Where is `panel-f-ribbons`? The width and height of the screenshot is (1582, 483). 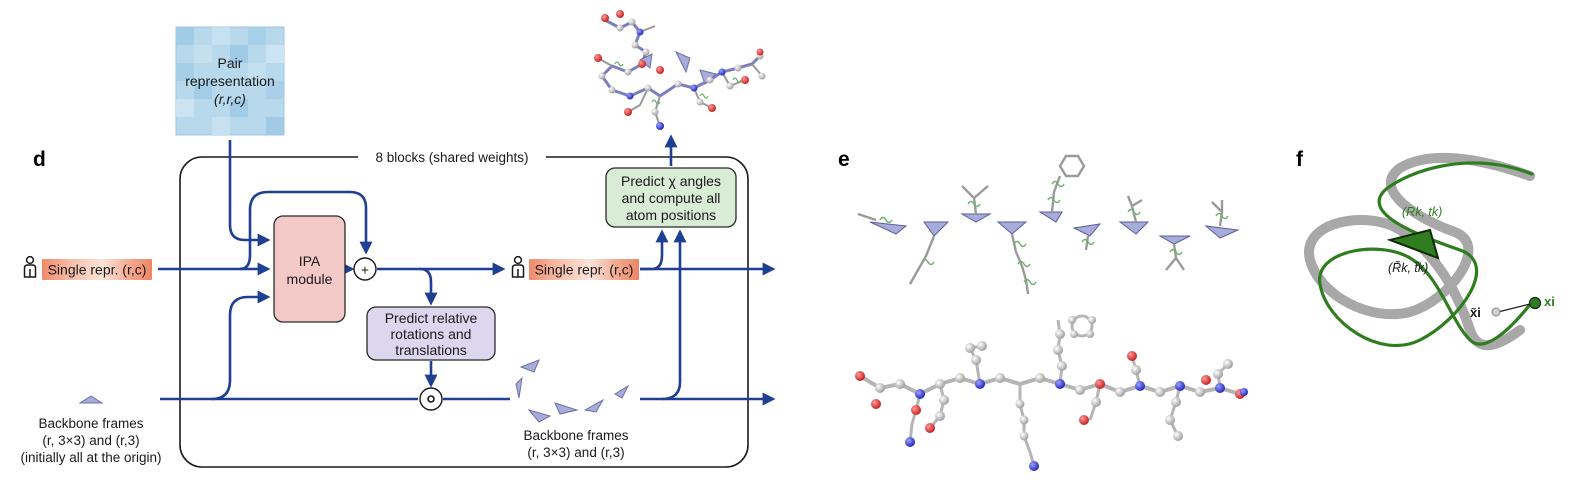 panel-f-ribbons is located at coordinates (1423, 251).